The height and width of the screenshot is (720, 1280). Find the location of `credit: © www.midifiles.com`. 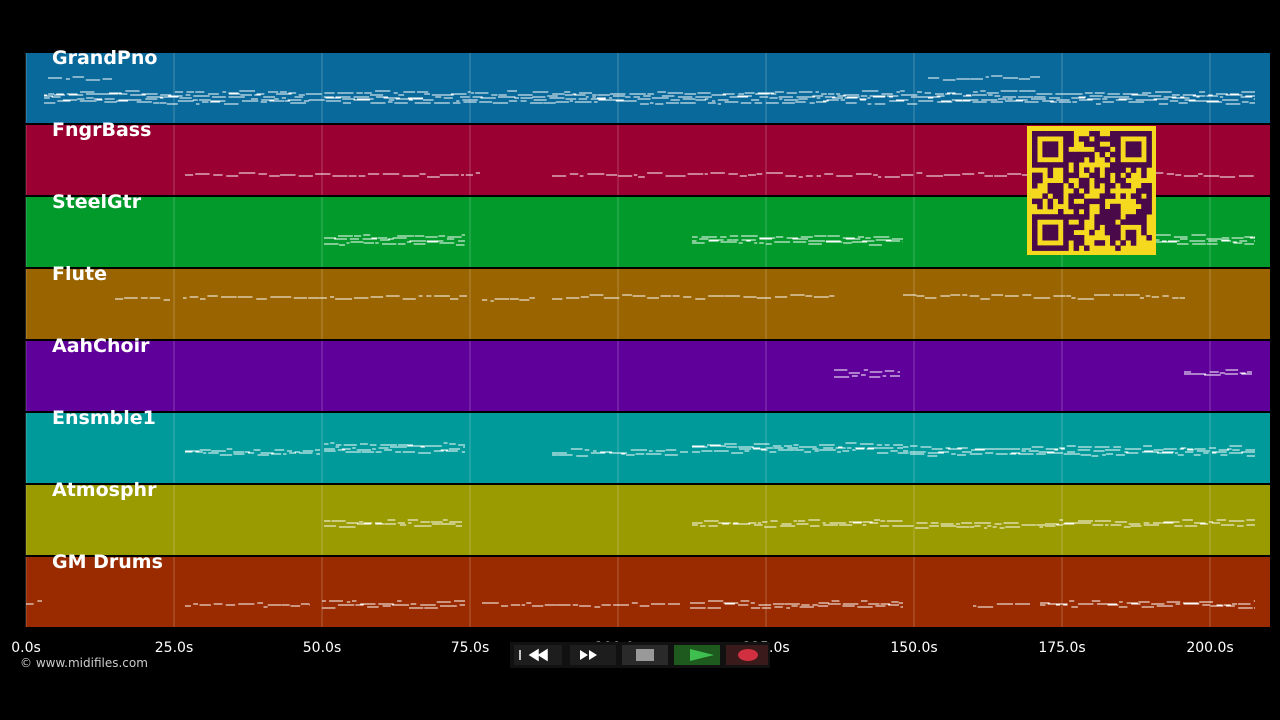

credit: © www.midifiles.com is located at coordinates (84, 663).